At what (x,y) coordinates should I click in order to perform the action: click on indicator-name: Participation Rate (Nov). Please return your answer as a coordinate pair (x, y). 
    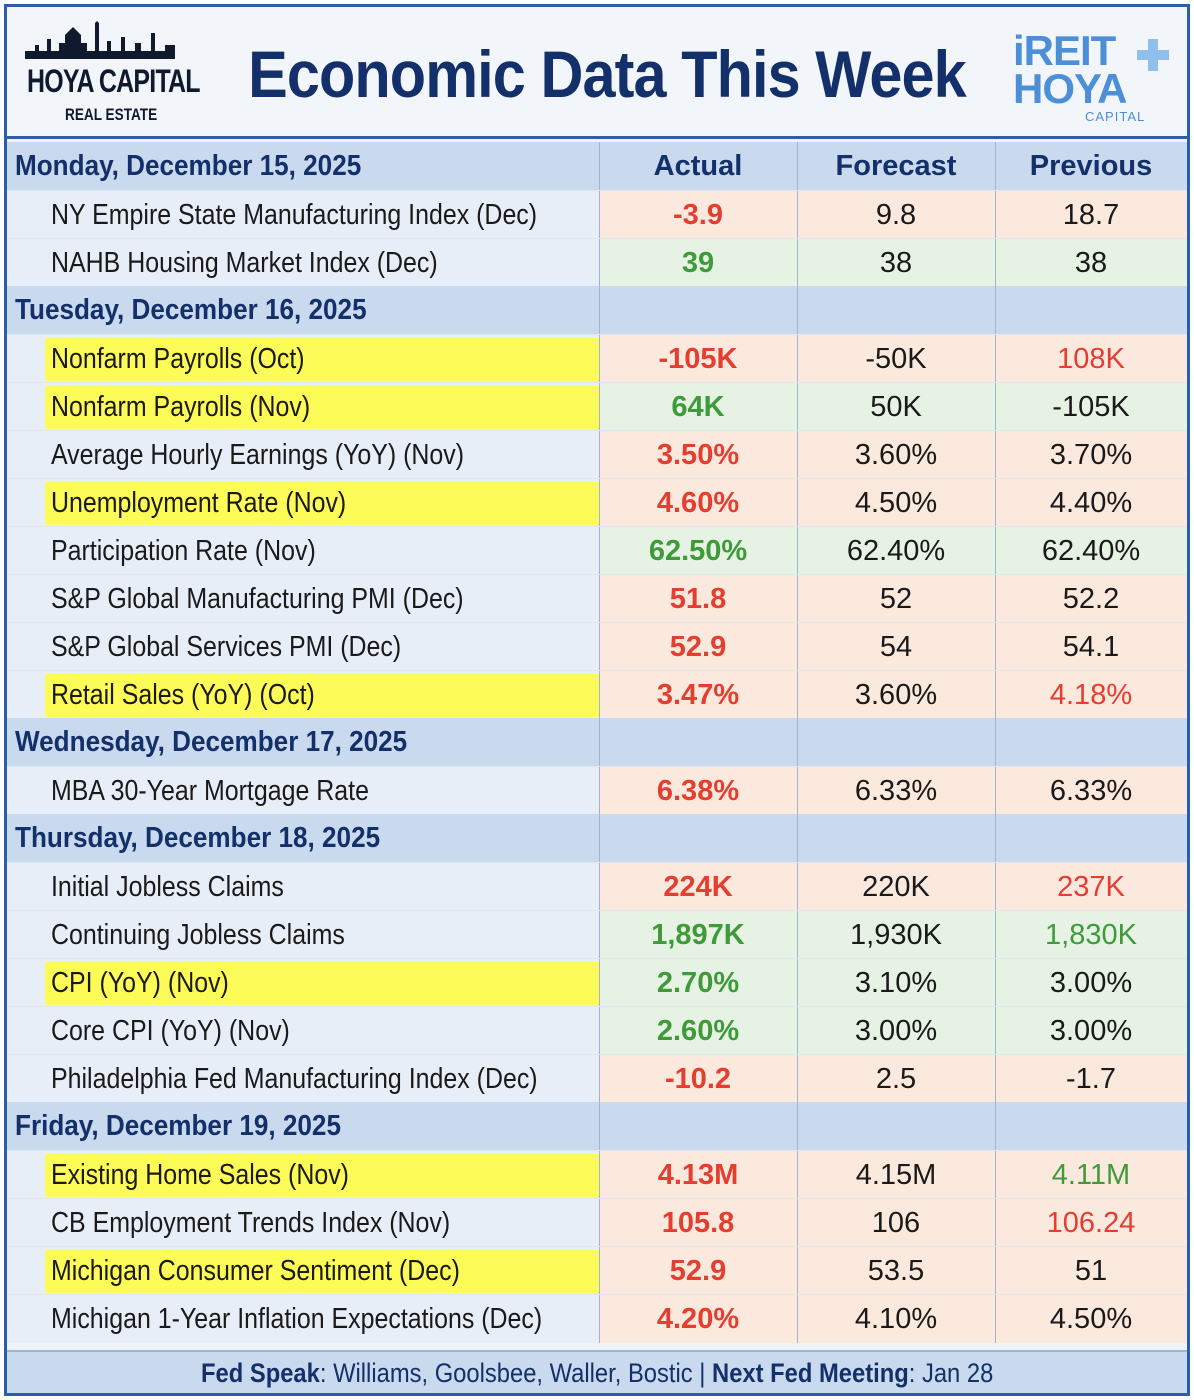
    Looking at the image, I should click on (183, 551).